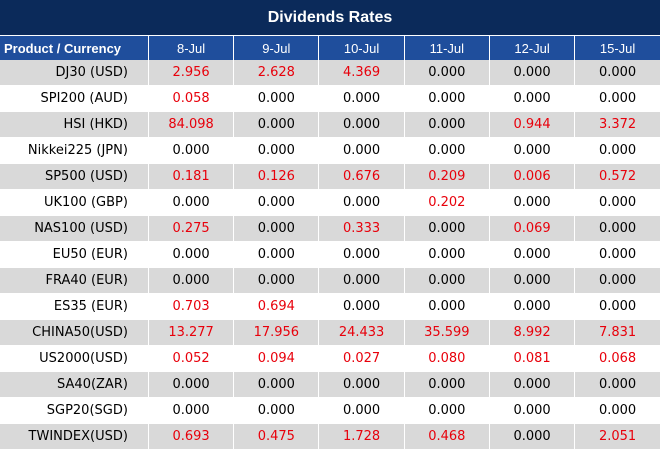 The width and height of the screenshot is (660, 452). I want to click on product-name-cell: DJ30 (USD), so click(74, 73).